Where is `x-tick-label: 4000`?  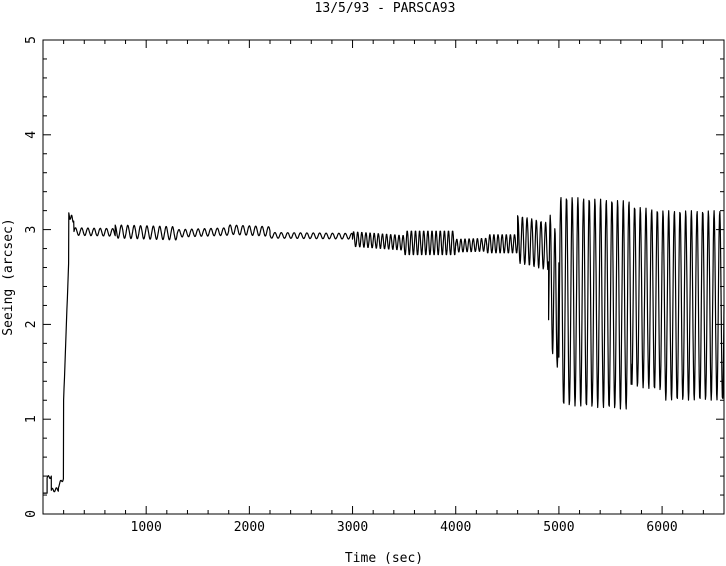 x-tick-label: 4000 is located at coordinates (455, 527).